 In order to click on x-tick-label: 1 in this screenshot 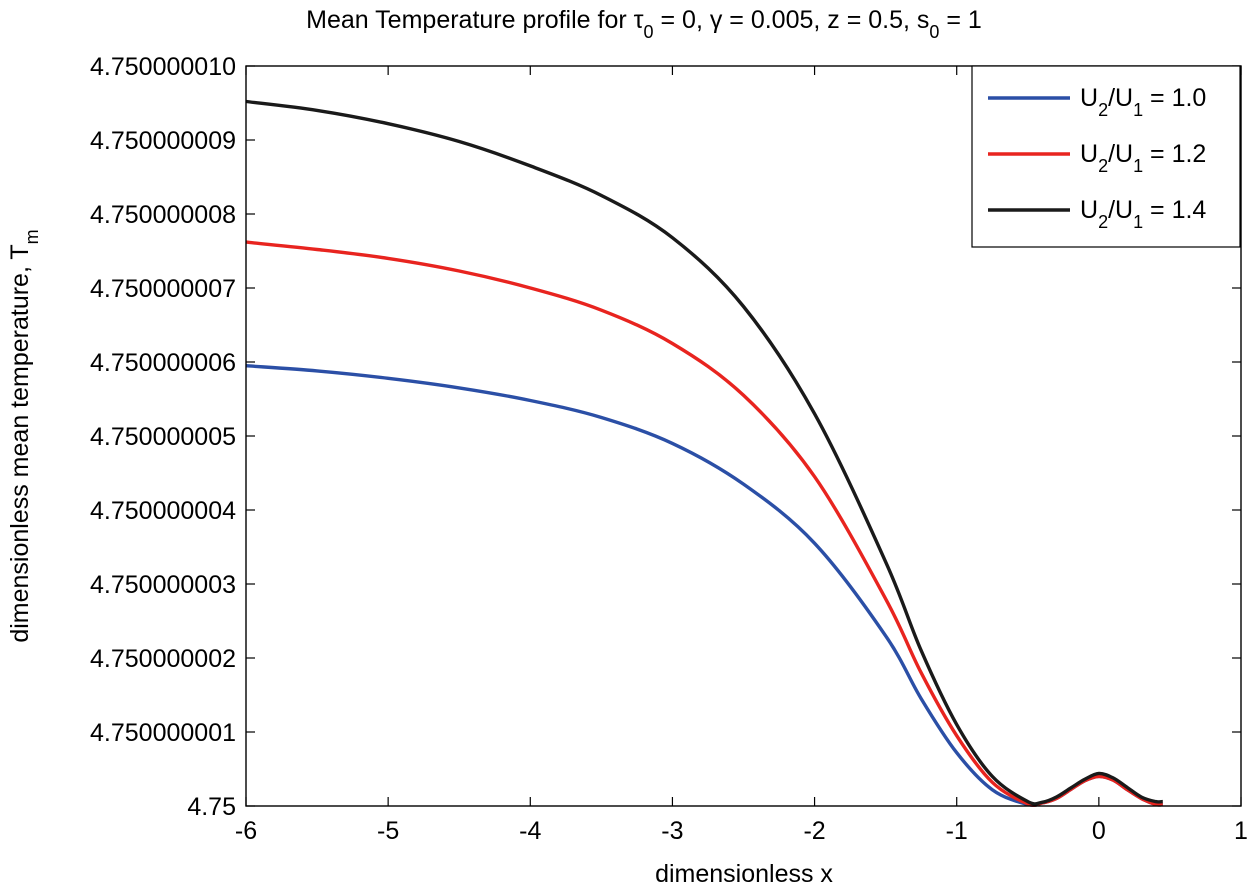, I will do `click(1241, 831)`.